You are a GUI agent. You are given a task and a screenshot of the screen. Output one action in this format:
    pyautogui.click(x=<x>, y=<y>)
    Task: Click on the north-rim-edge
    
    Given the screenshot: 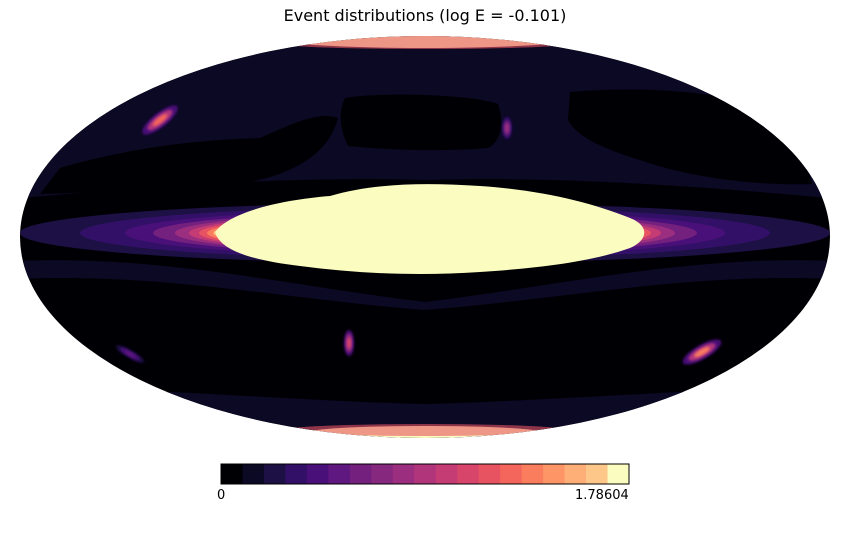 What is the action you would take?
    pyautogui.click(x=425, y=42)
    